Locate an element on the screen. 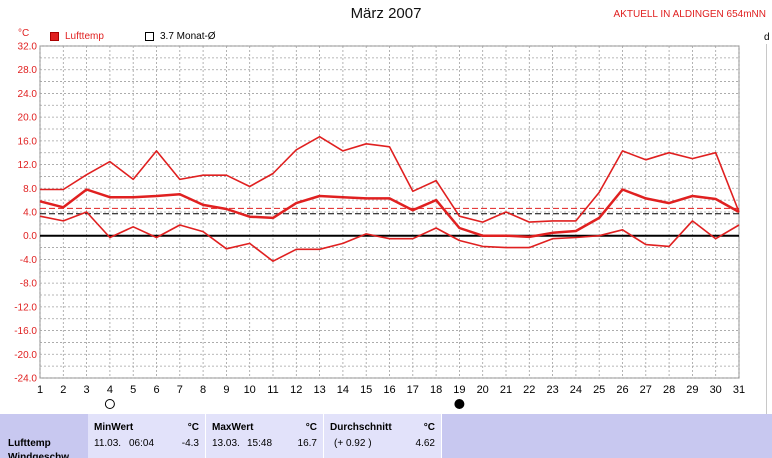  legend-label: 3.7 Monat-Ø is located at coordinates (188, 36).